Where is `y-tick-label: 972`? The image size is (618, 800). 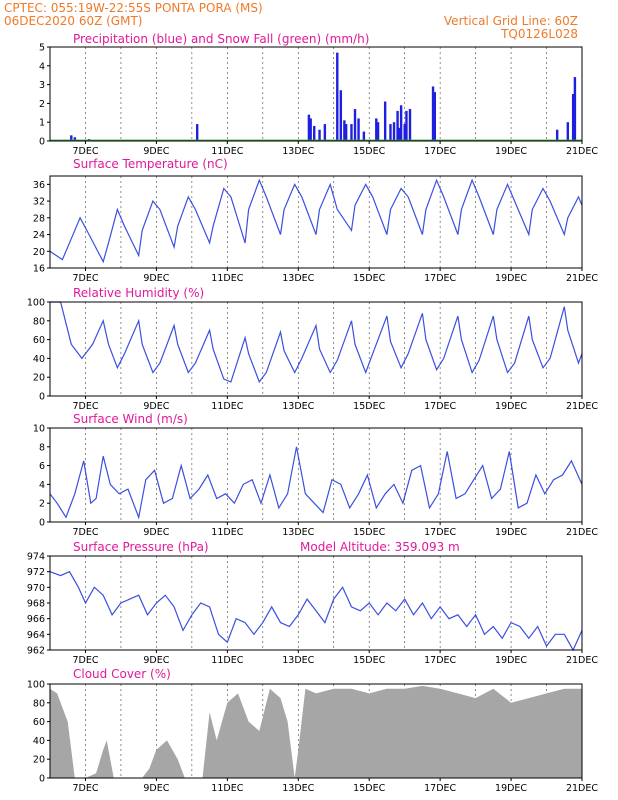
y-tick-label: 972 is located at coordinates (36, 572).